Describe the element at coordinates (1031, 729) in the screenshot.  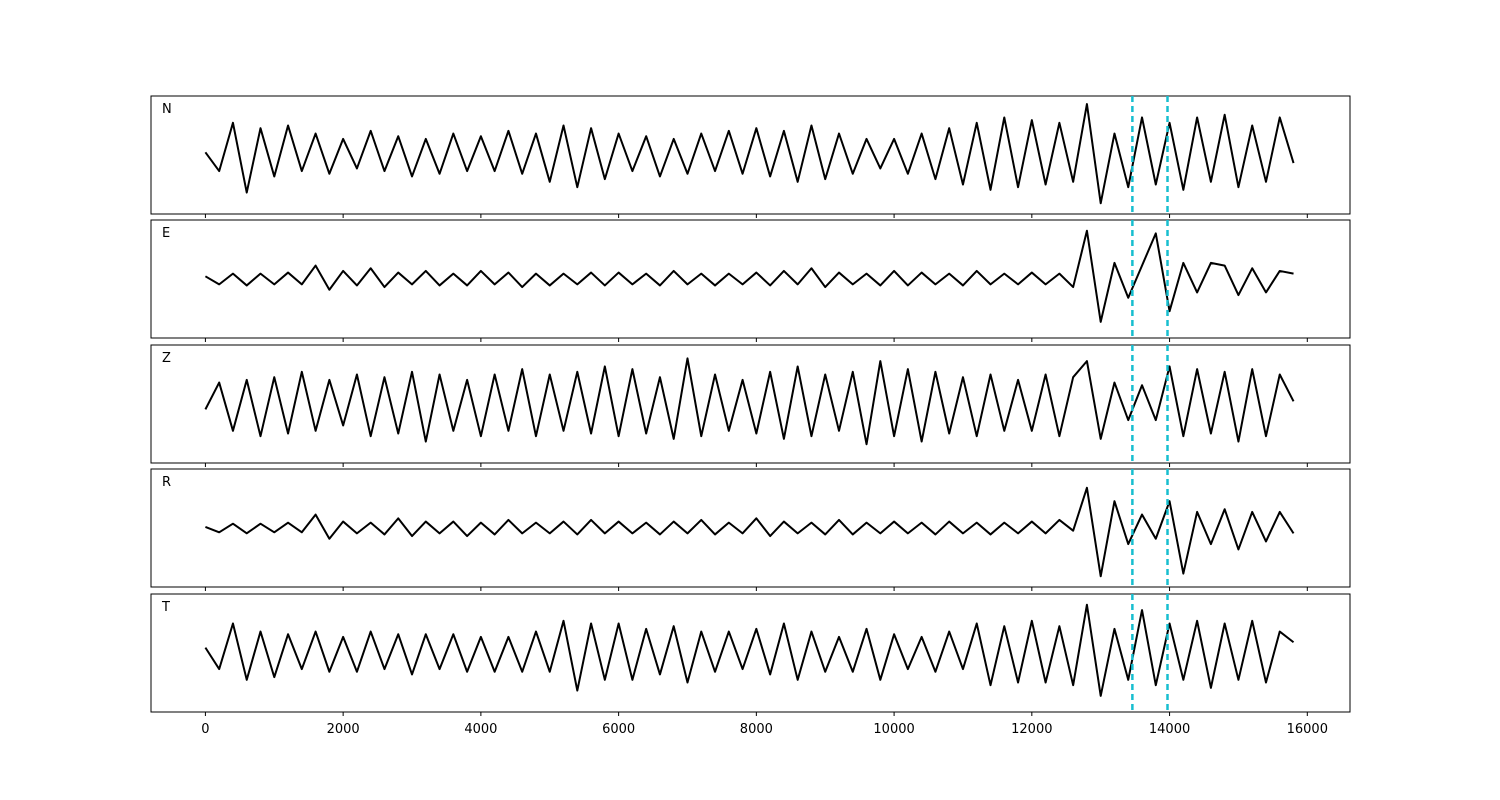
I see `x-tick-label: 12000` at that location.